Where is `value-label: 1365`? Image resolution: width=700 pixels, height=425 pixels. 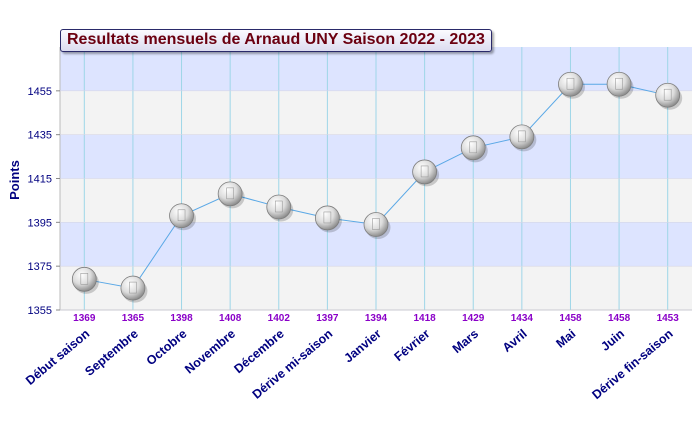 value-label: 1365 is located at coordinates (133, 318).